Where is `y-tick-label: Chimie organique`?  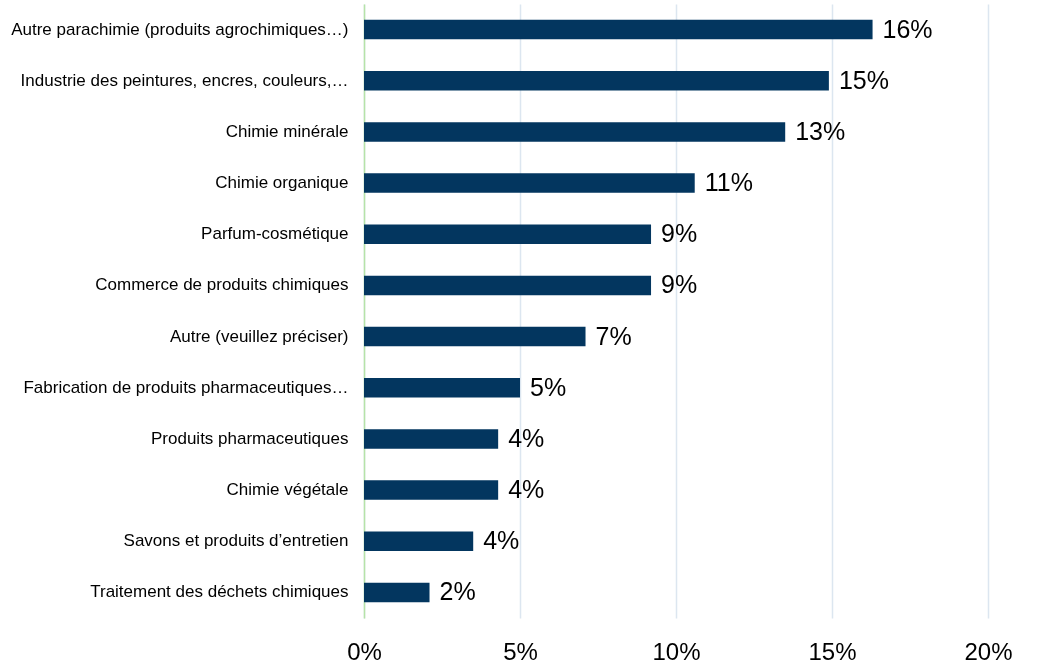
y-tick-label: Chimie organique is located at coordinates (282, 183).